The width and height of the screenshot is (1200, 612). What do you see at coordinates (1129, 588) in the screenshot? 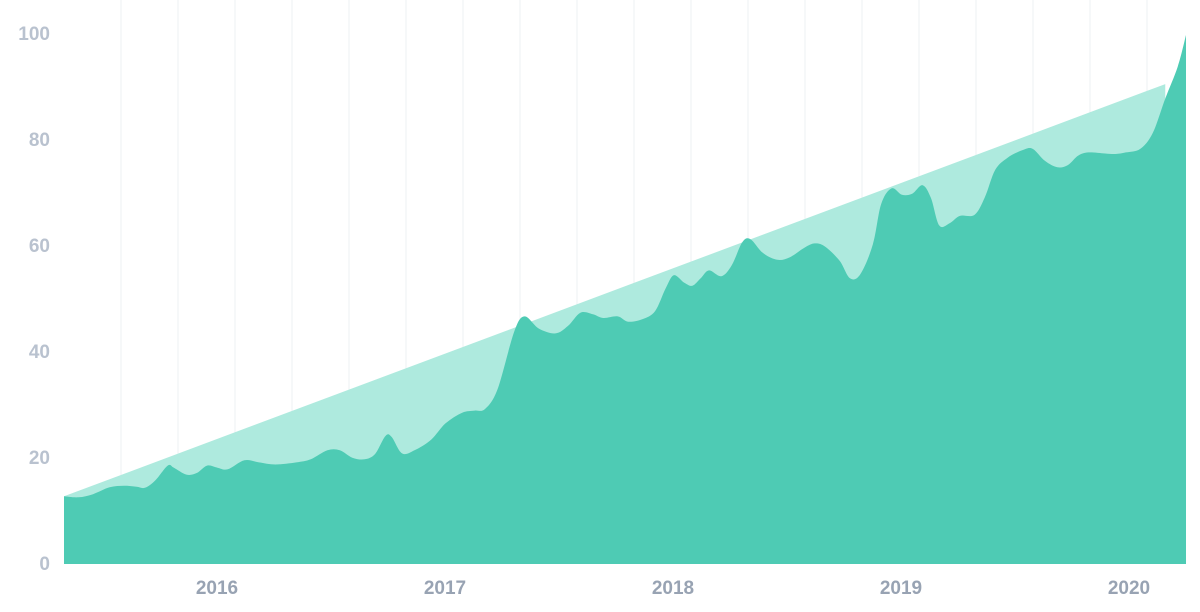
I see `x-tick-label: 2020` at bounding box center [1129, 588].